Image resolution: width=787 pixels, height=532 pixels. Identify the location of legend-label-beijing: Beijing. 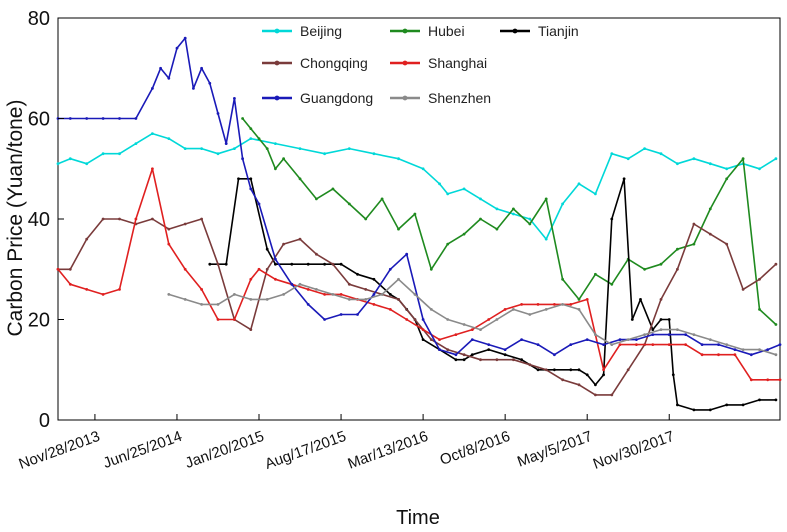
(321, 31).